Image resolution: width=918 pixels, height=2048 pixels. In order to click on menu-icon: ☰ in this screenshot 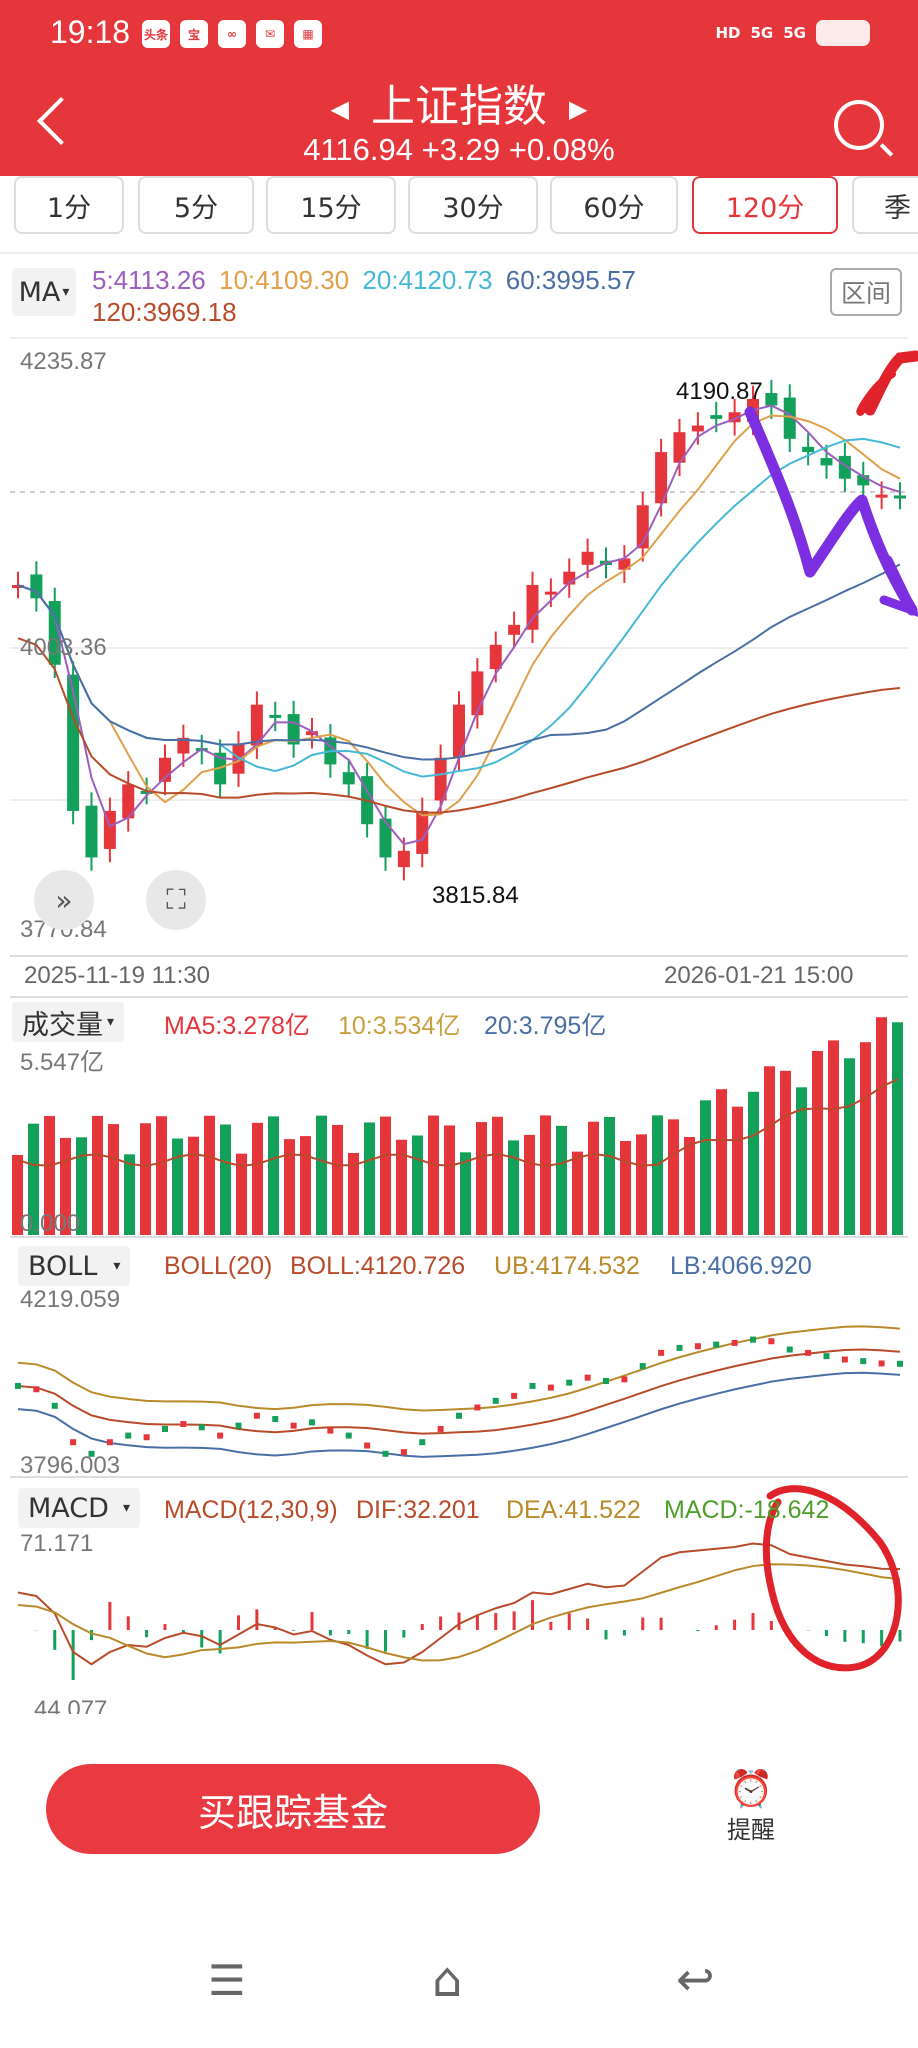, I will do `click(227, 1980)`.